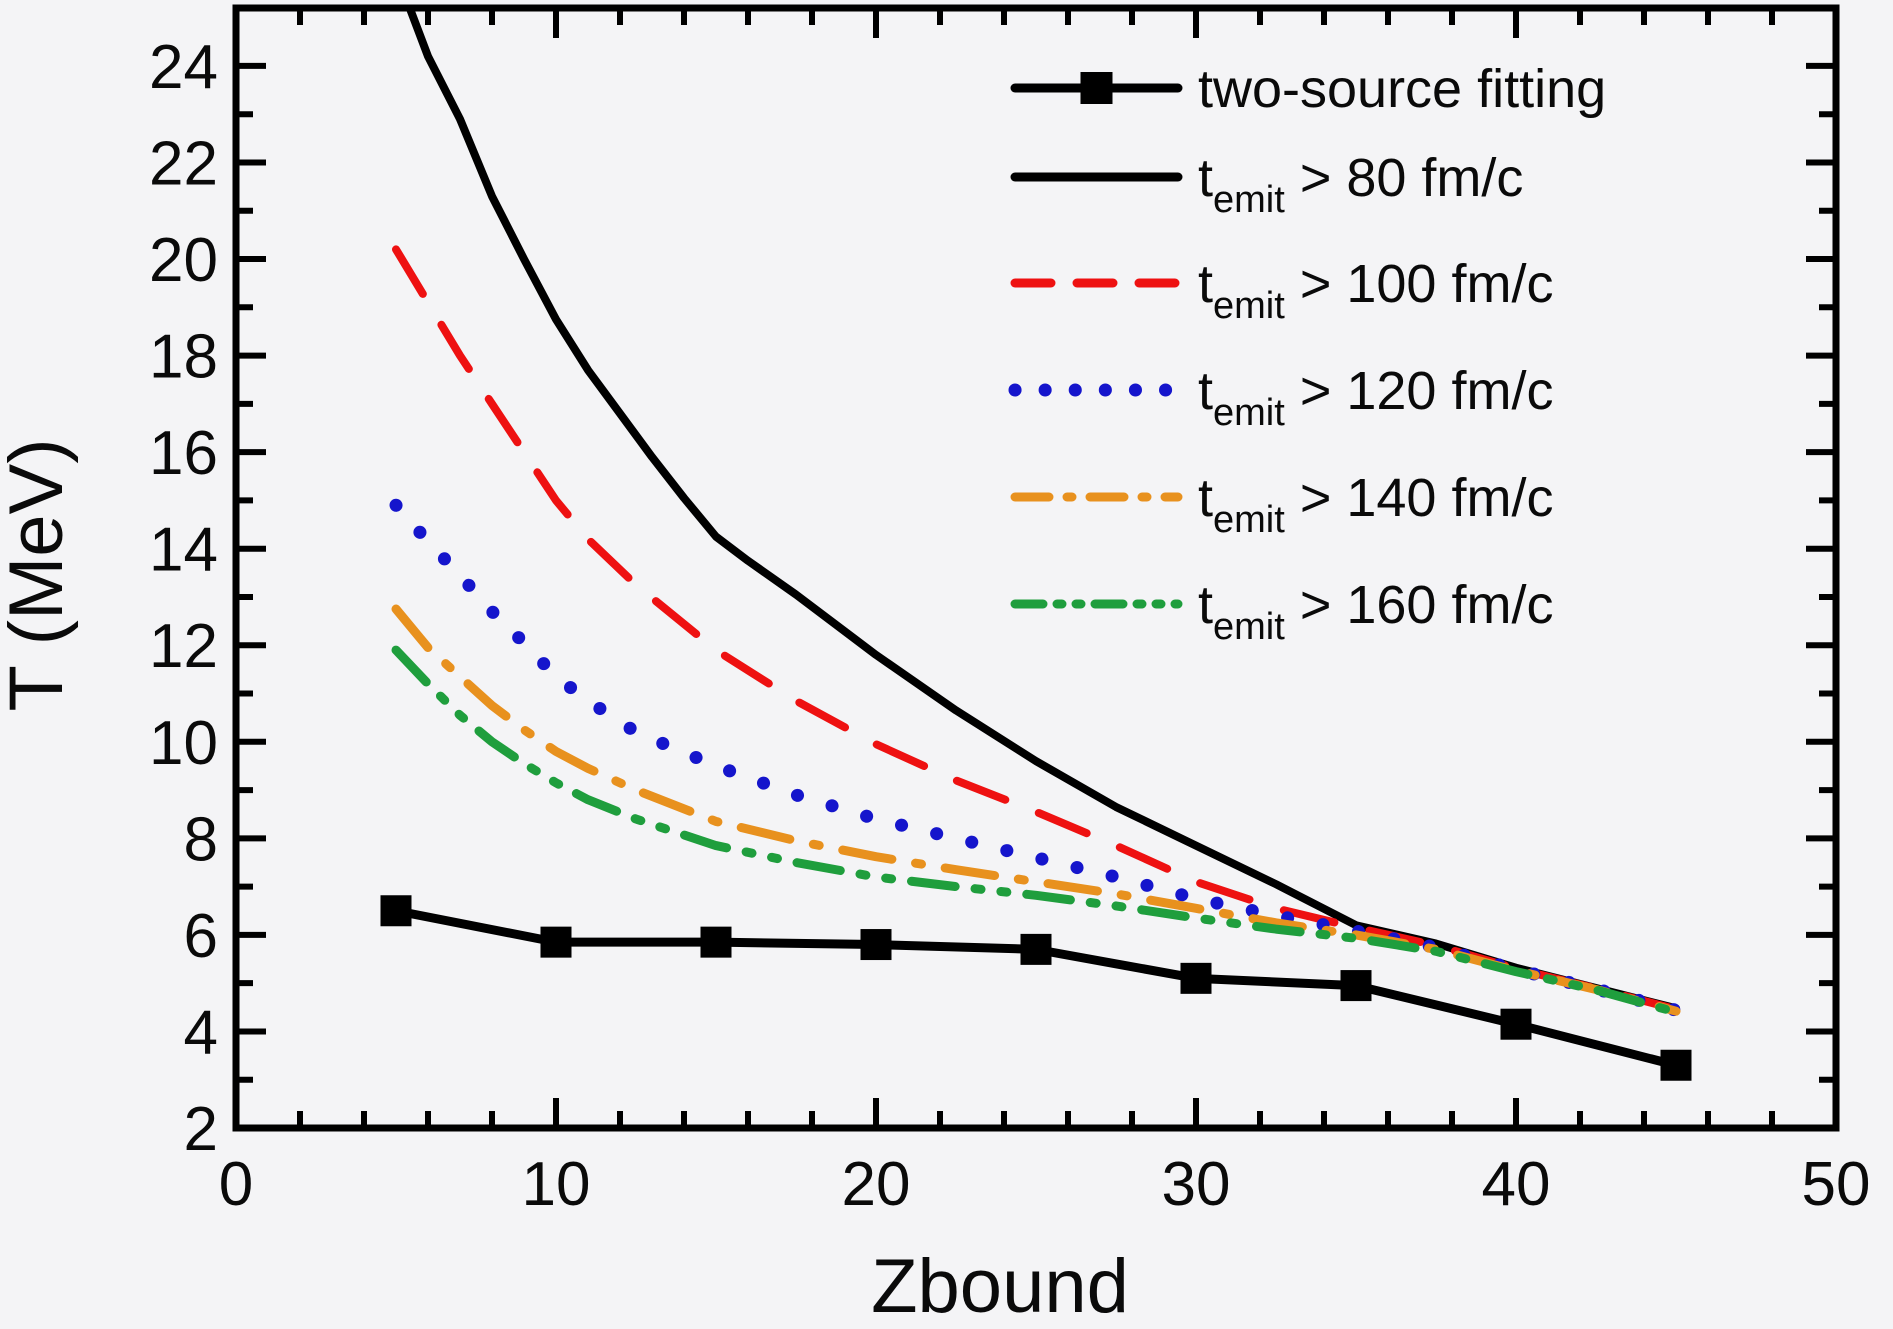 The height and width of the screenshot is (1329, 1893). I want to click on legend-label: temit > 120 fm/c, so click(1375, 397).